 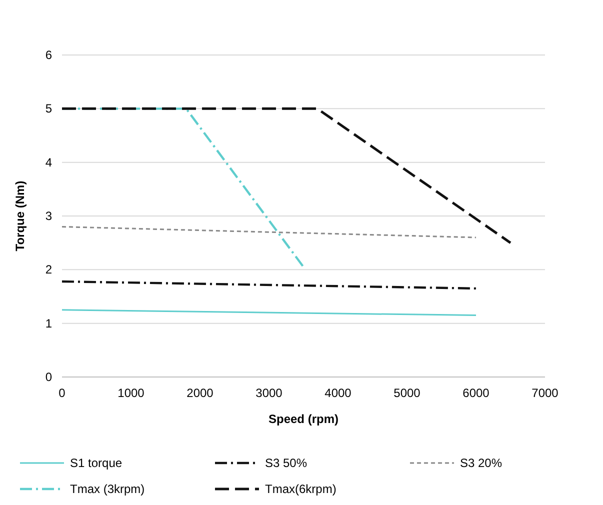 I want to click on legend-label: Tmax (3krpm), so click(x=107, y=489).